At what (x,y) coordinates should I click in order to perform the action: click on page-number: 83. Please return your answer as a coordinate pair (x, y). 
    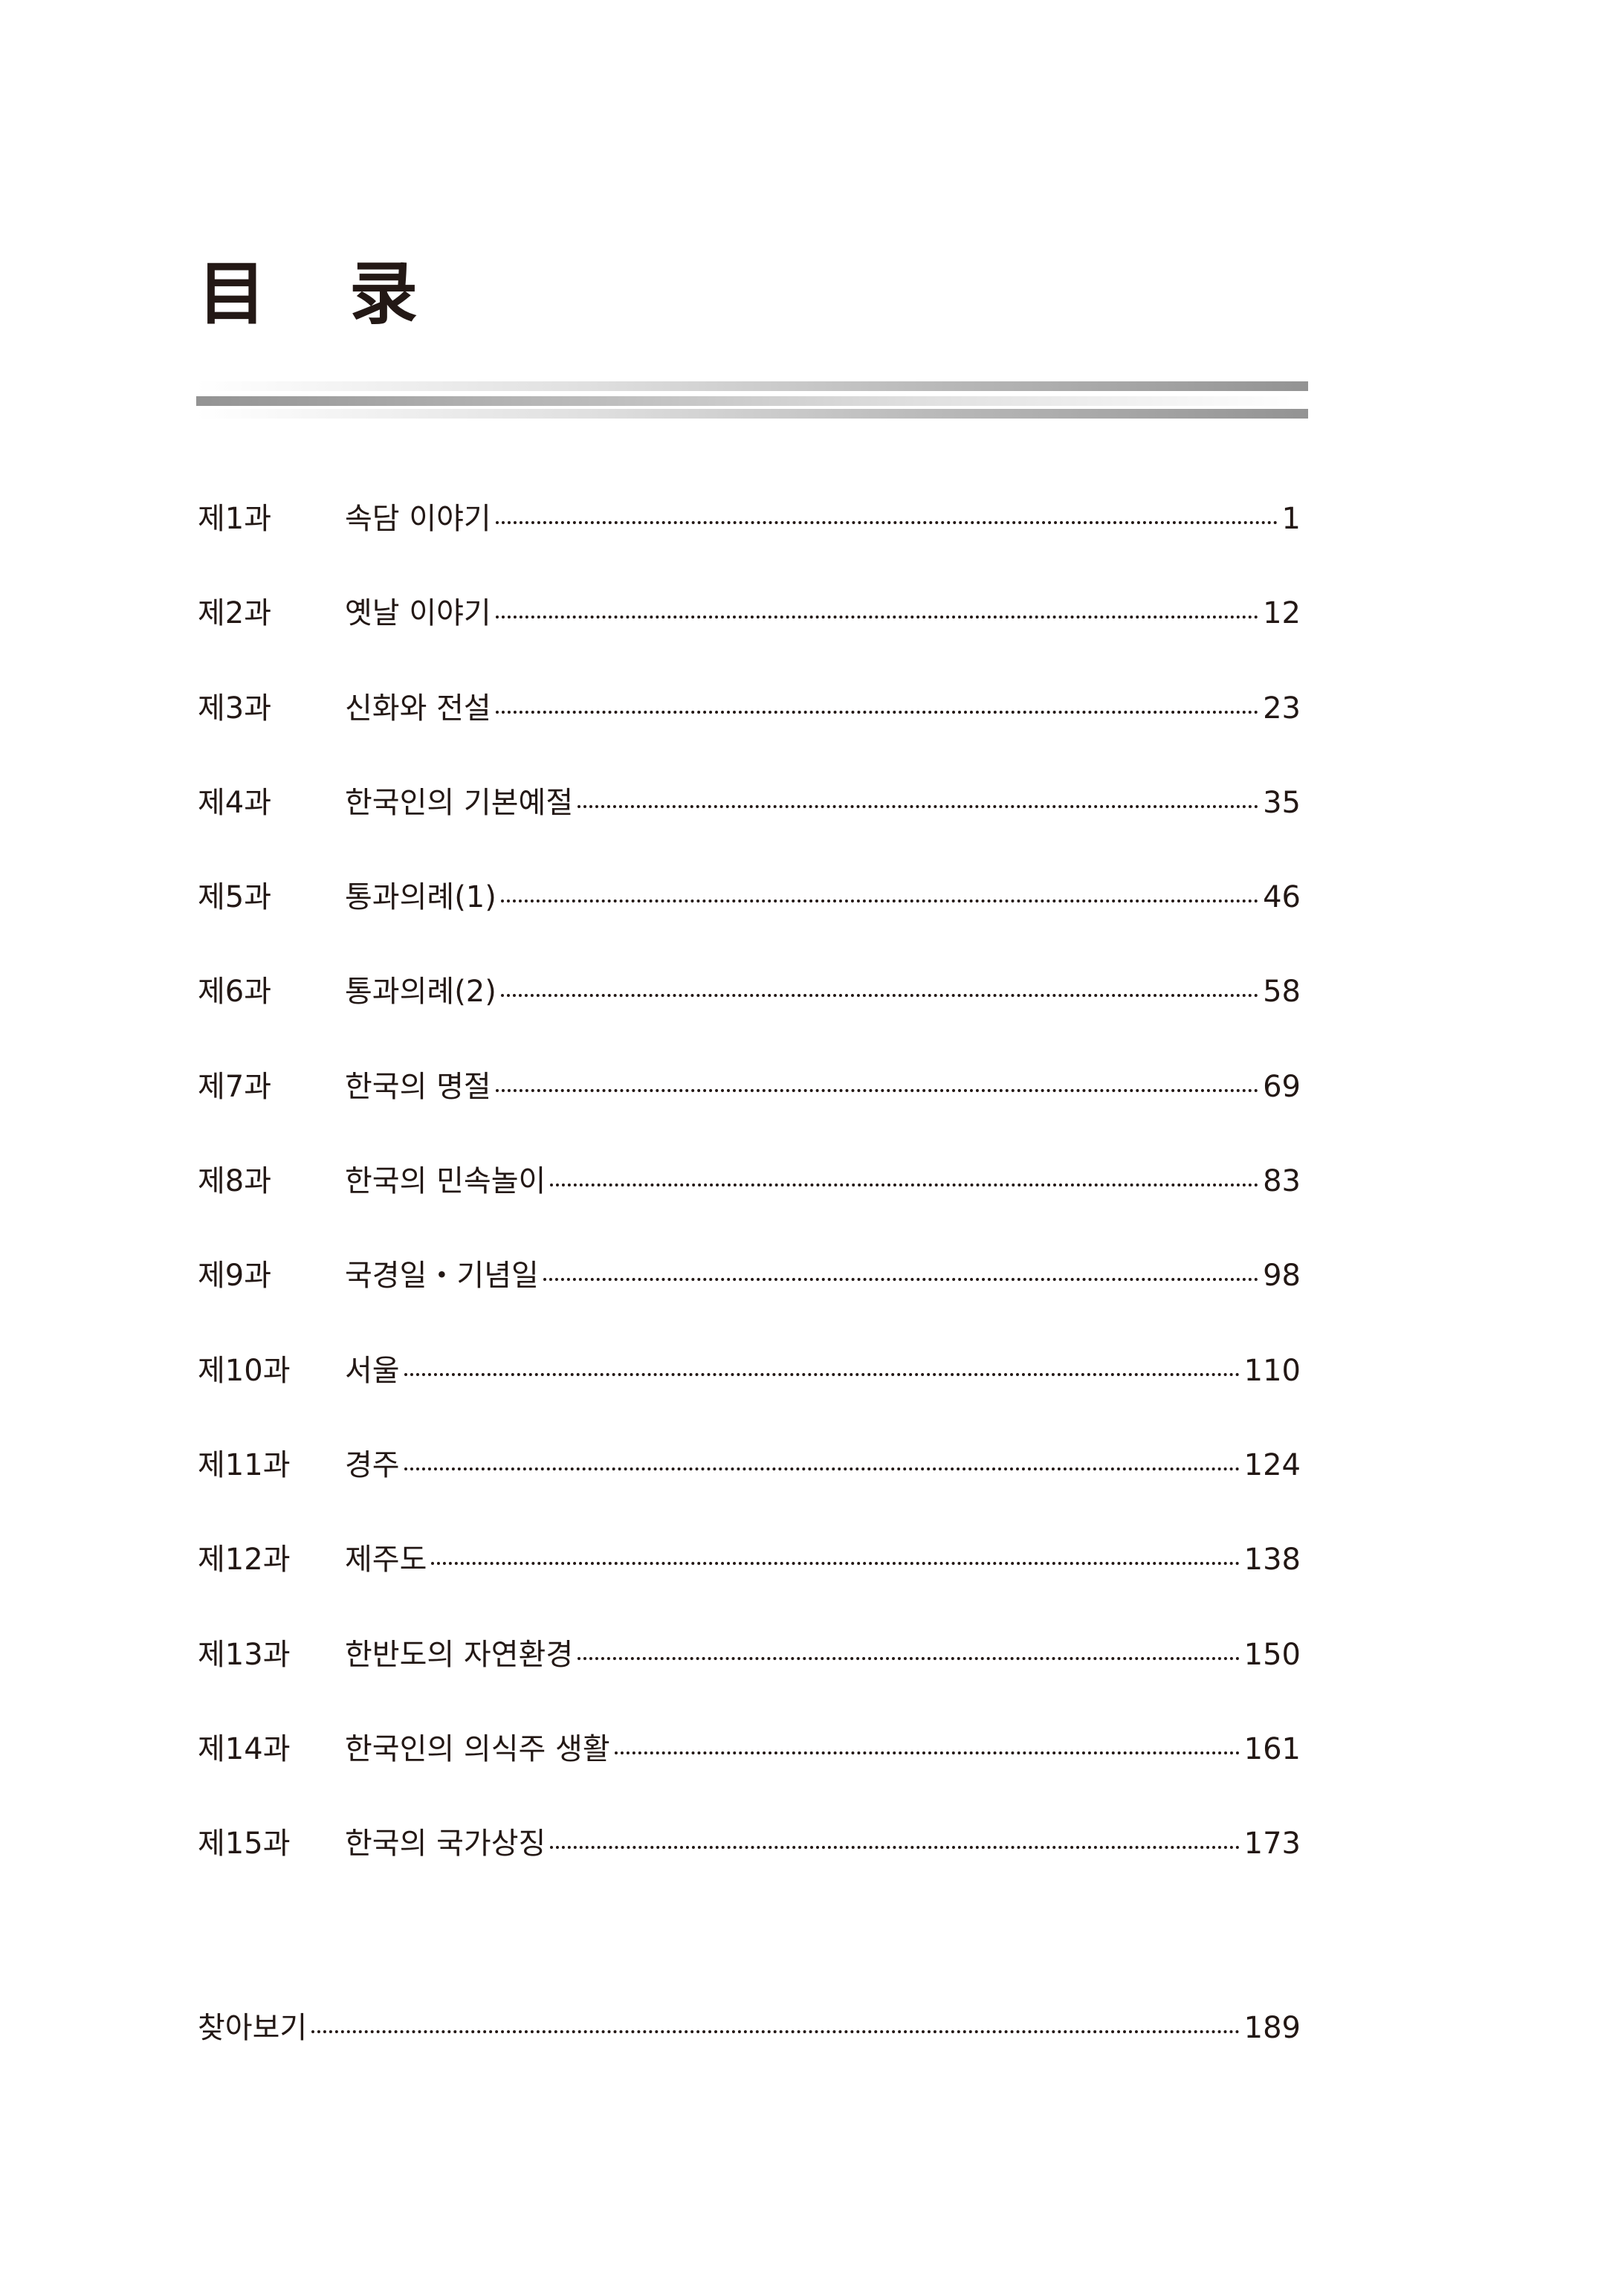
    Looking at the image, I should click on (1282, 1181).